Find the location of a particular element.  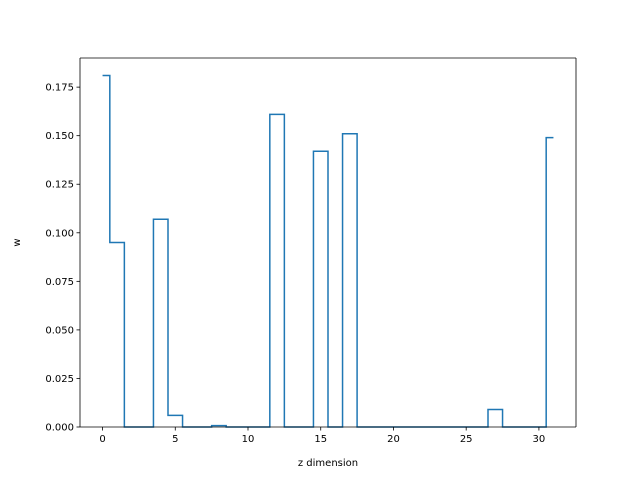

y-tick-label: 0.150 is located at coordinates (59, 136).